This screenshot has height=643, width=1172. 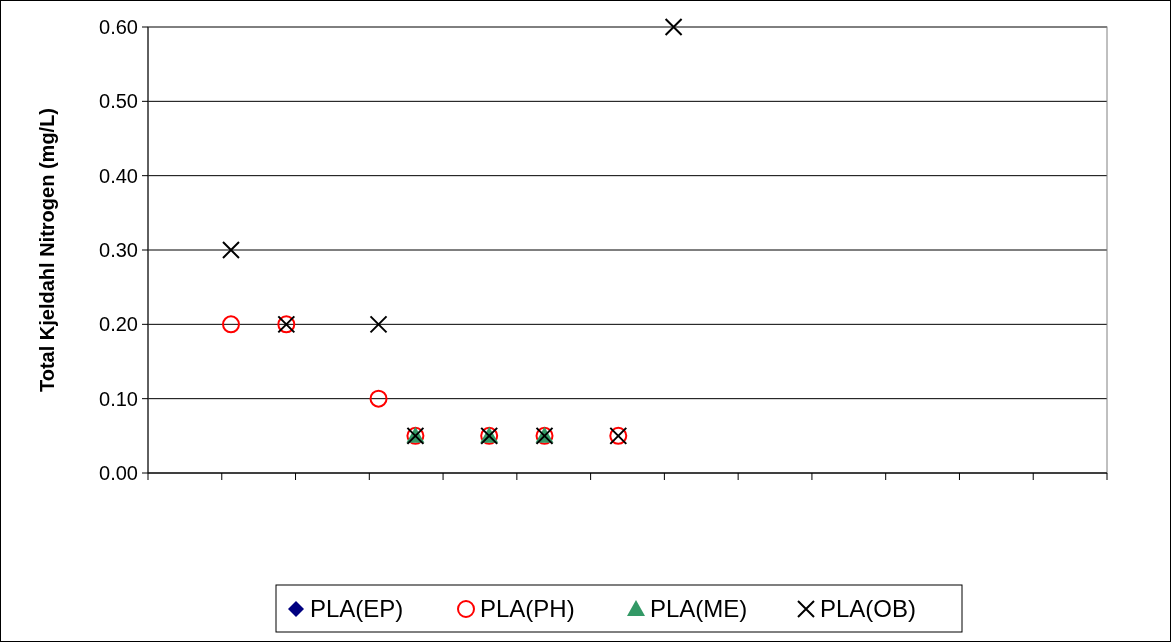 What do you see at coordinates (118, 175) in the screenshot?
I see `y-tick-label: 0.40` at bounding box center [118, 175].